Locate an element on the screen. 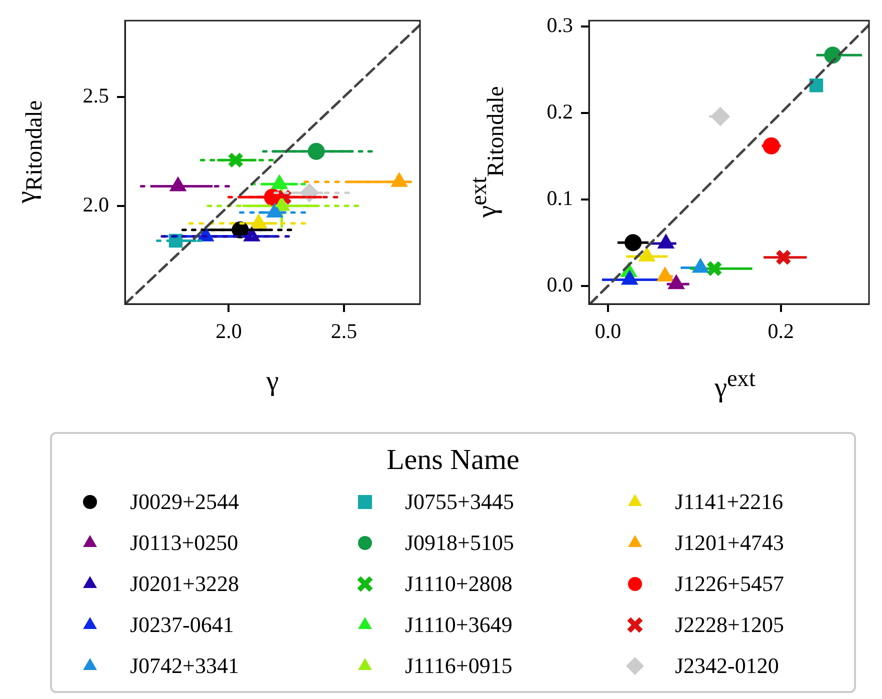 This screenshot has height=699, width=882. legend-label: J1110+2808 is located at coordinates (458, 583).